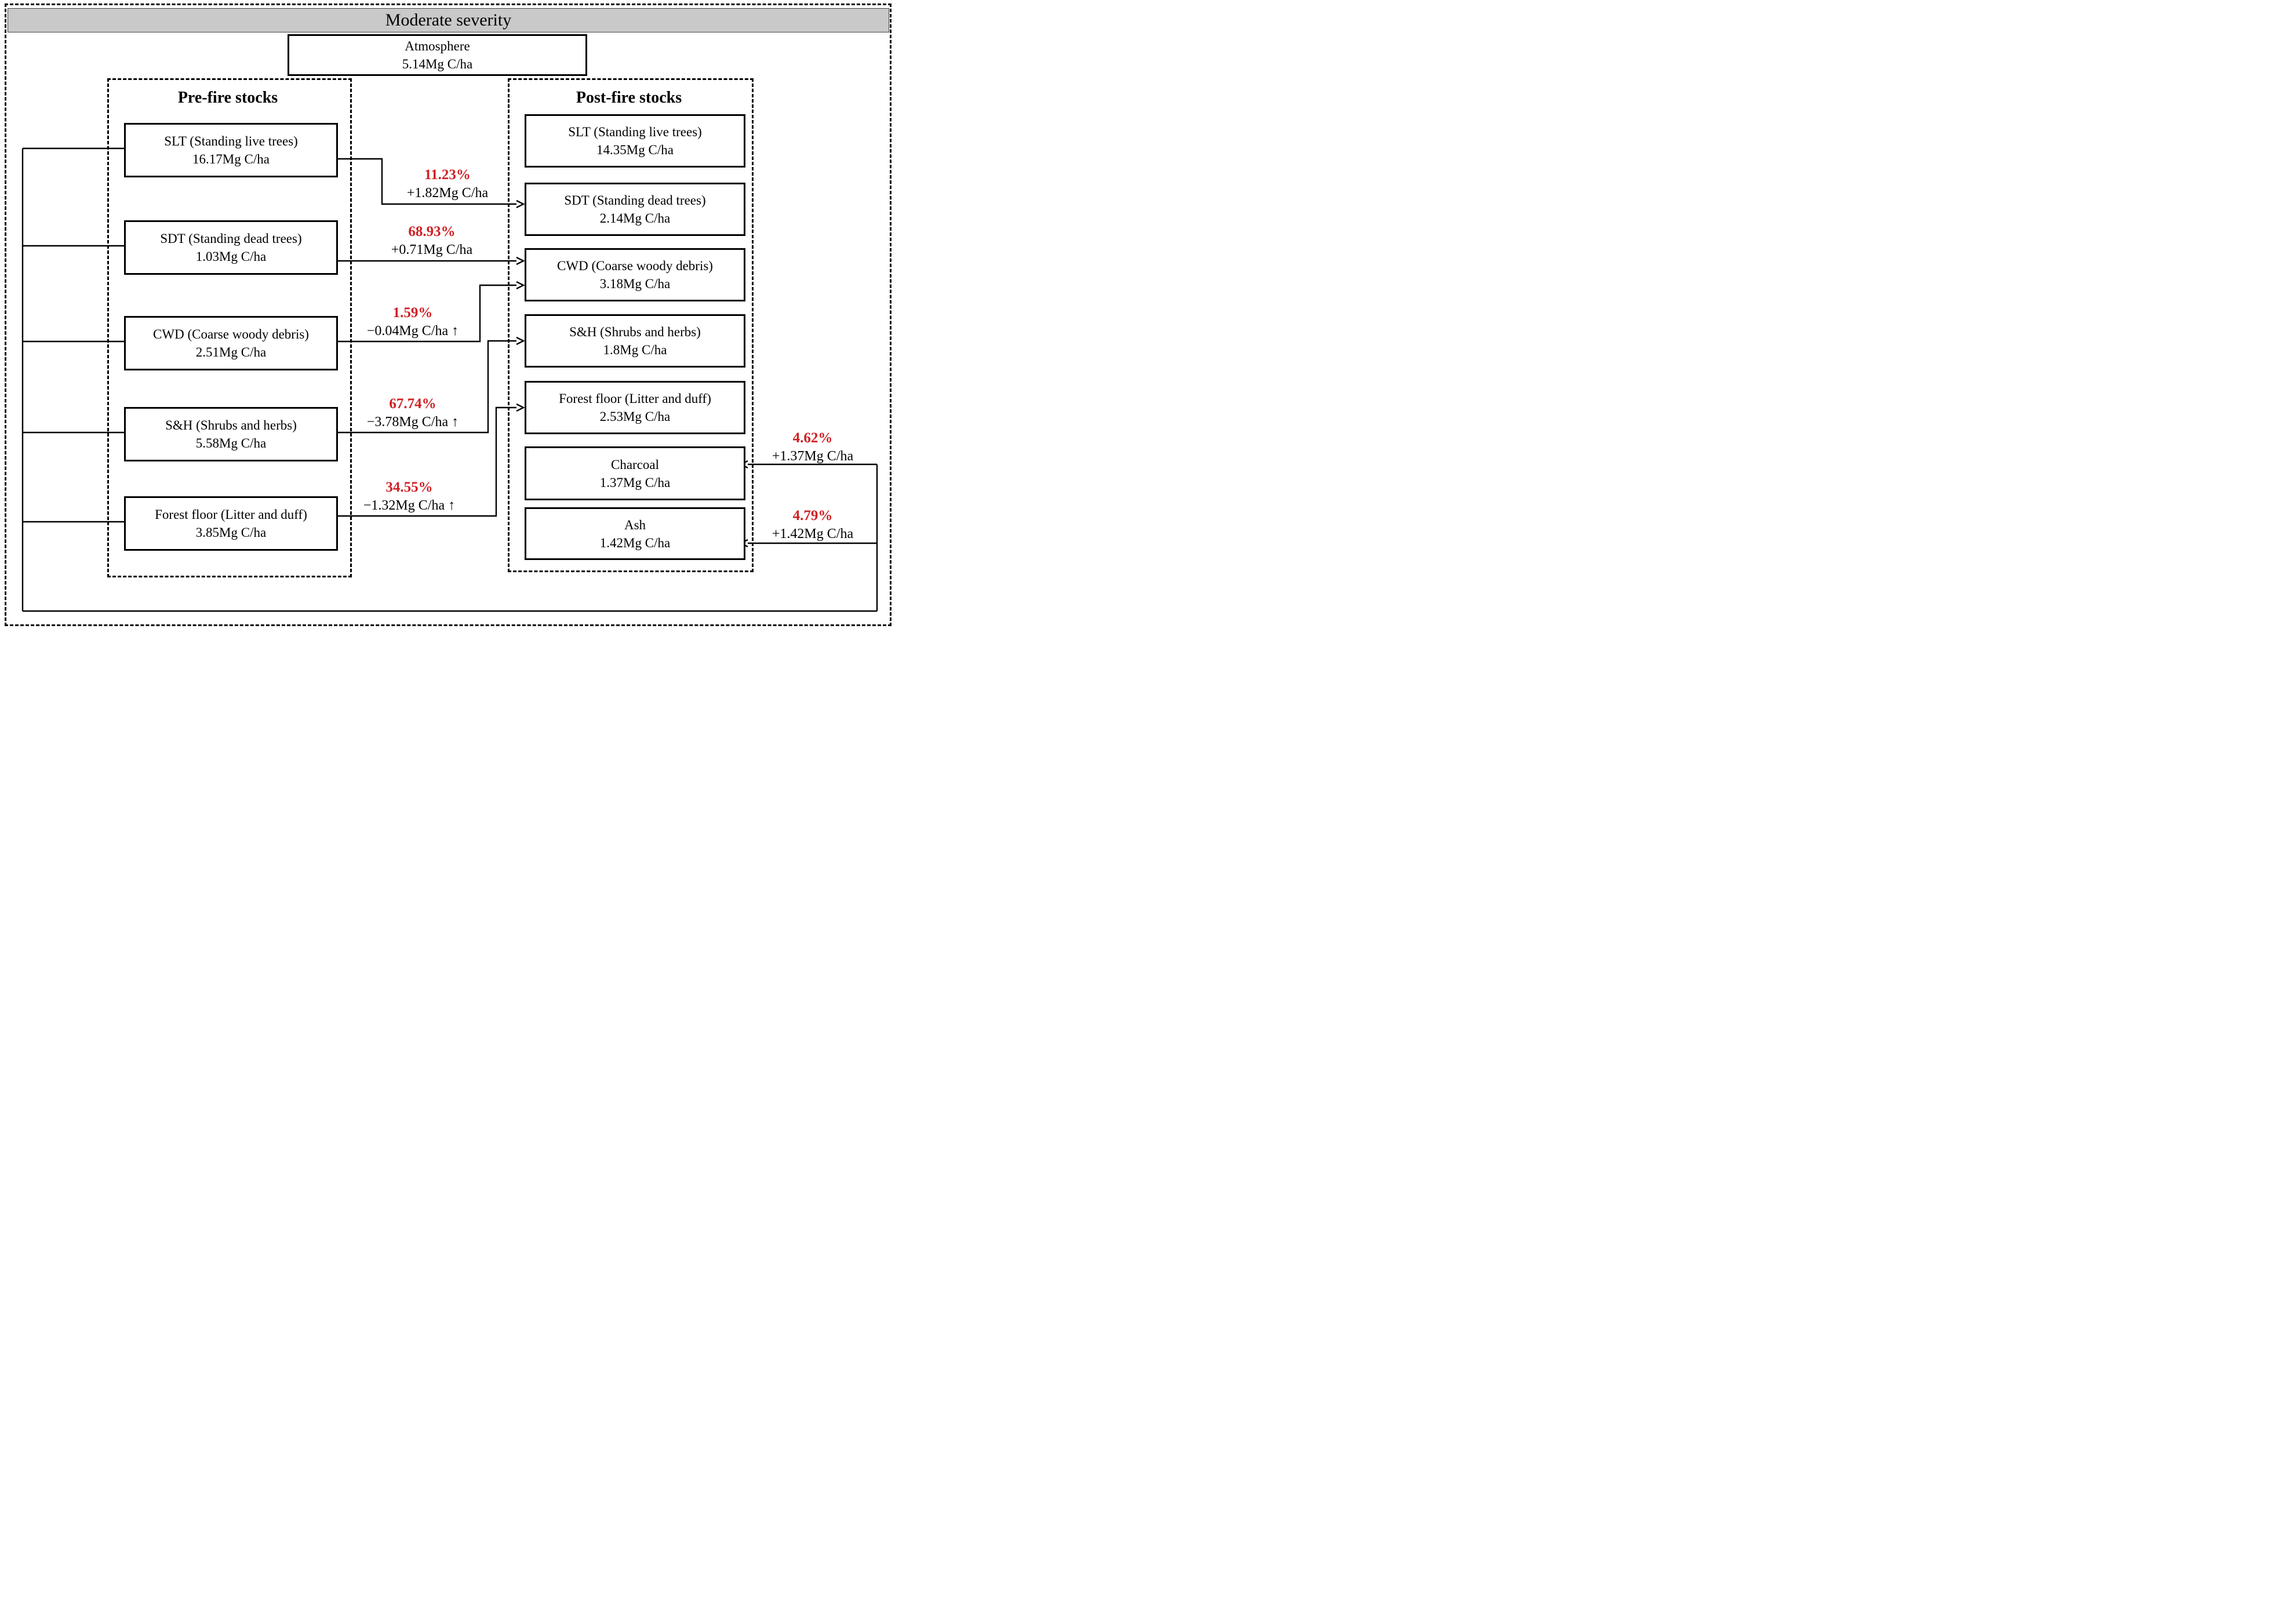 Image resolution: width=2296 pixels, height=1614 pixels. What do you see at coordinates (231, 159) in the screenshot?
I see `box-value: 16.17Mg C/ha` at bounding box center [231, 159].